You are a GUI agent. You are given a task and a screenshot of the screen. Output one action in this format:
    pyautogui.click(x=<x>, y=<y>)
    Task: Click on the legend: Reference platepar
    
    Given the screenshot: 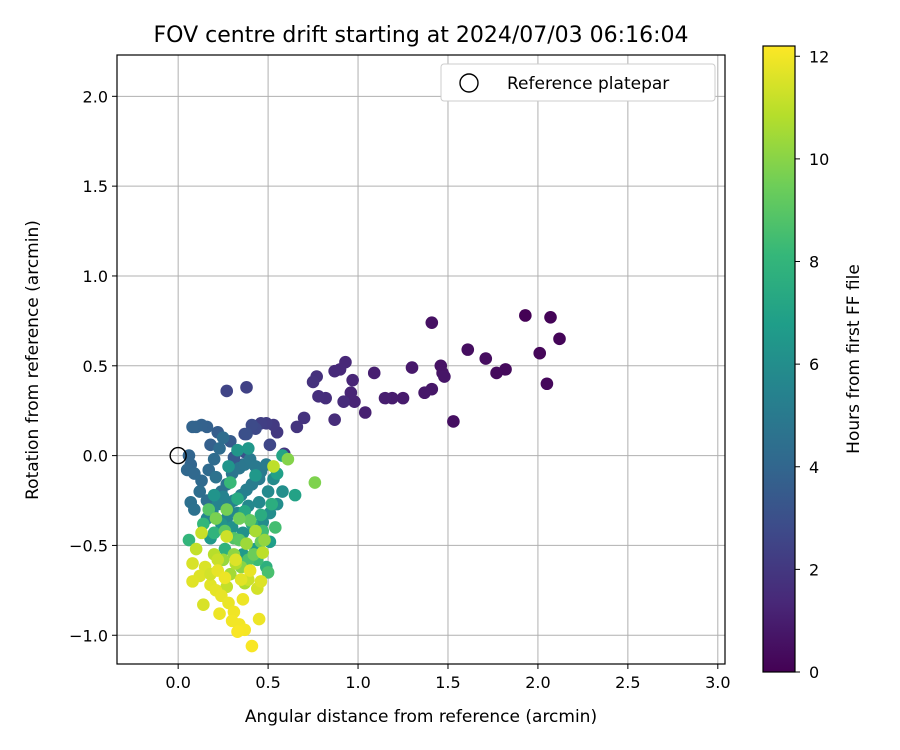 What is the action you would take?
    pyautogui.click(x=578, y=82)
    